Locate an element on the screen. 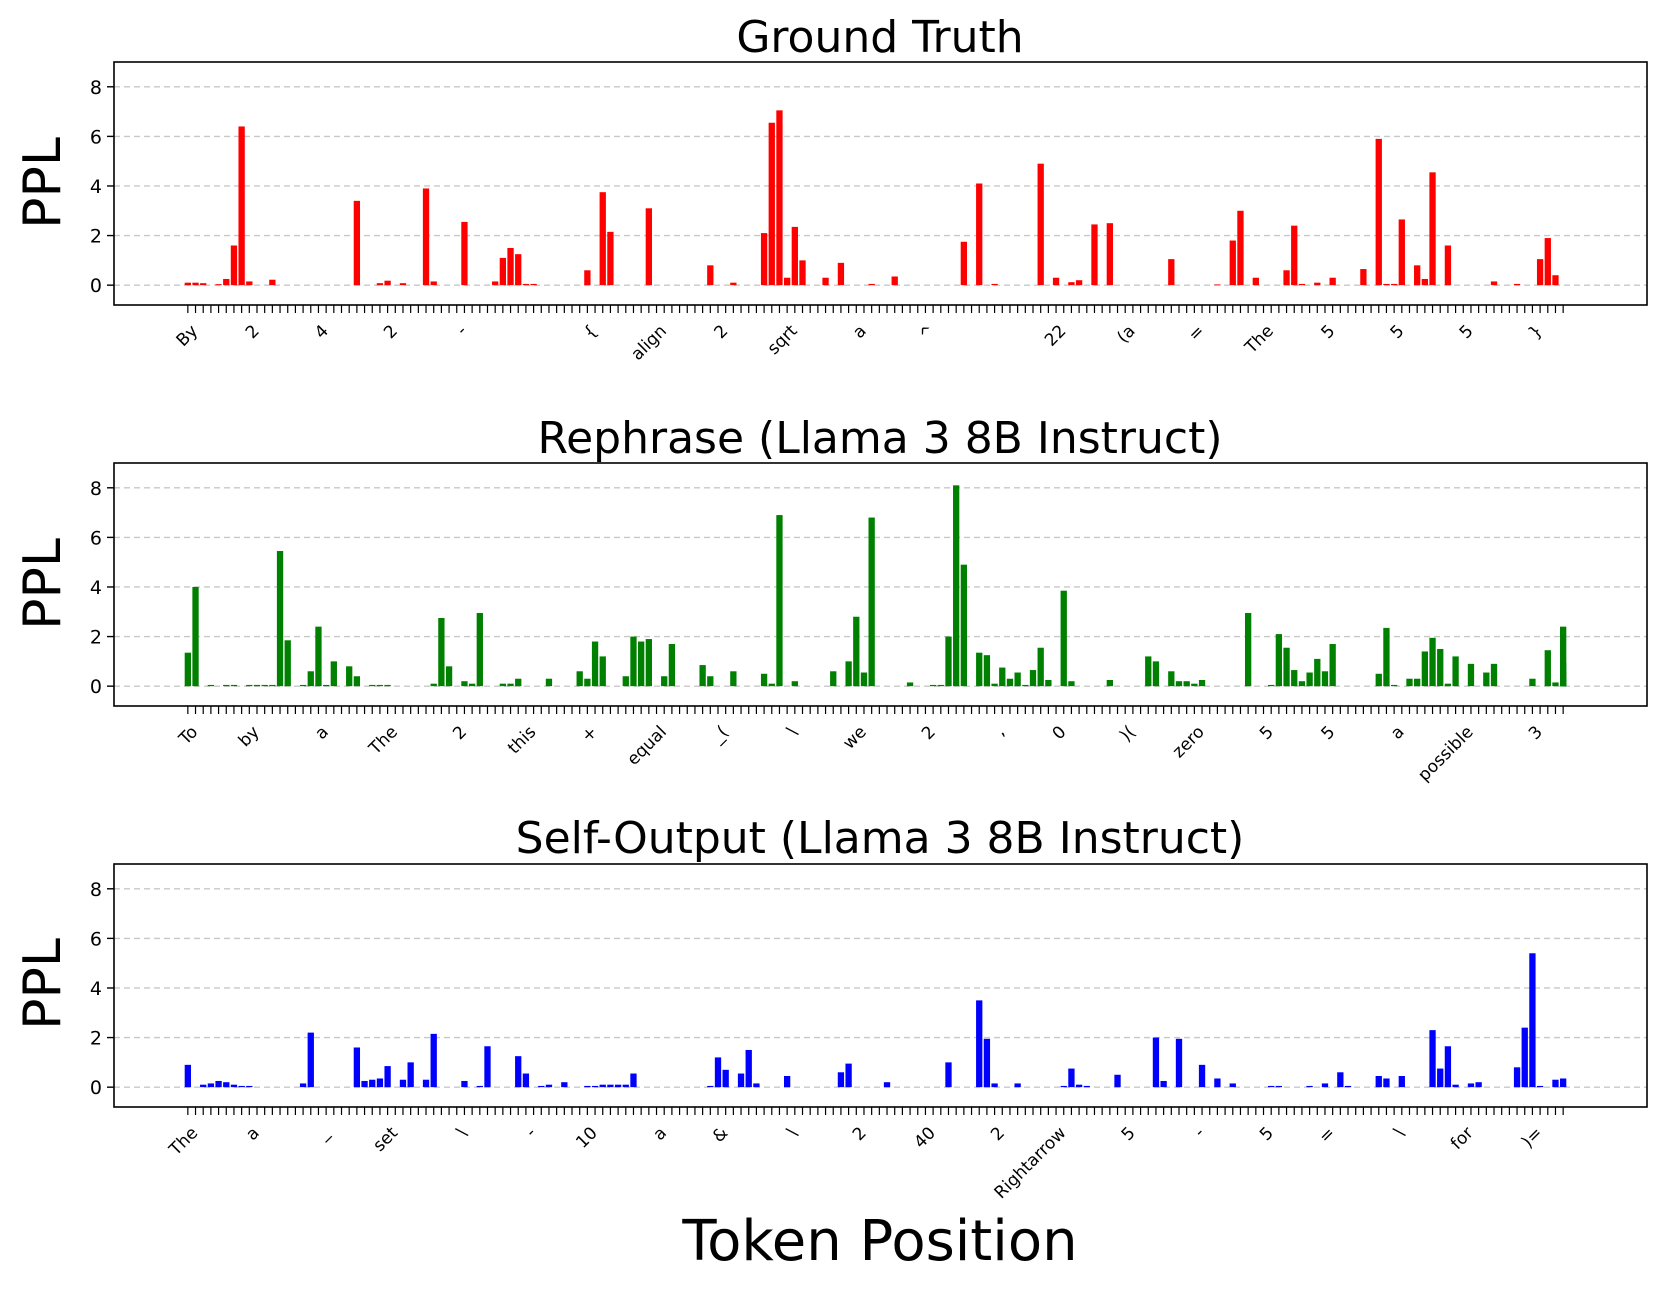 This screenshot has height=1290, width=1662. x-tick-label: = is located at coordinates (1196, 333).